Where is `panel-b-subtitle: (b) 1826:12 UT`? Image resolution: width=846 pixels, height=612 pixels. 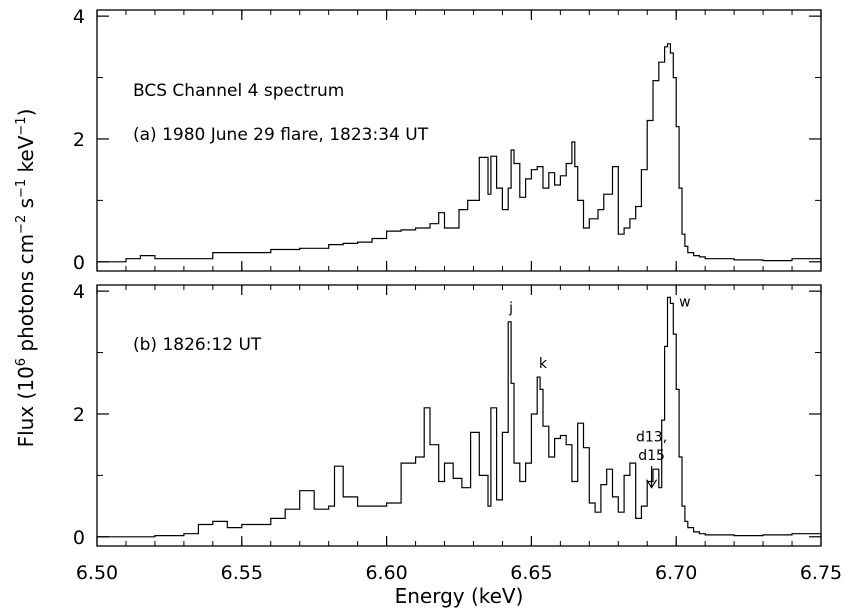 panel-b-subtitle: (b) 1826:12 UT is located at coordinates (197, 345).